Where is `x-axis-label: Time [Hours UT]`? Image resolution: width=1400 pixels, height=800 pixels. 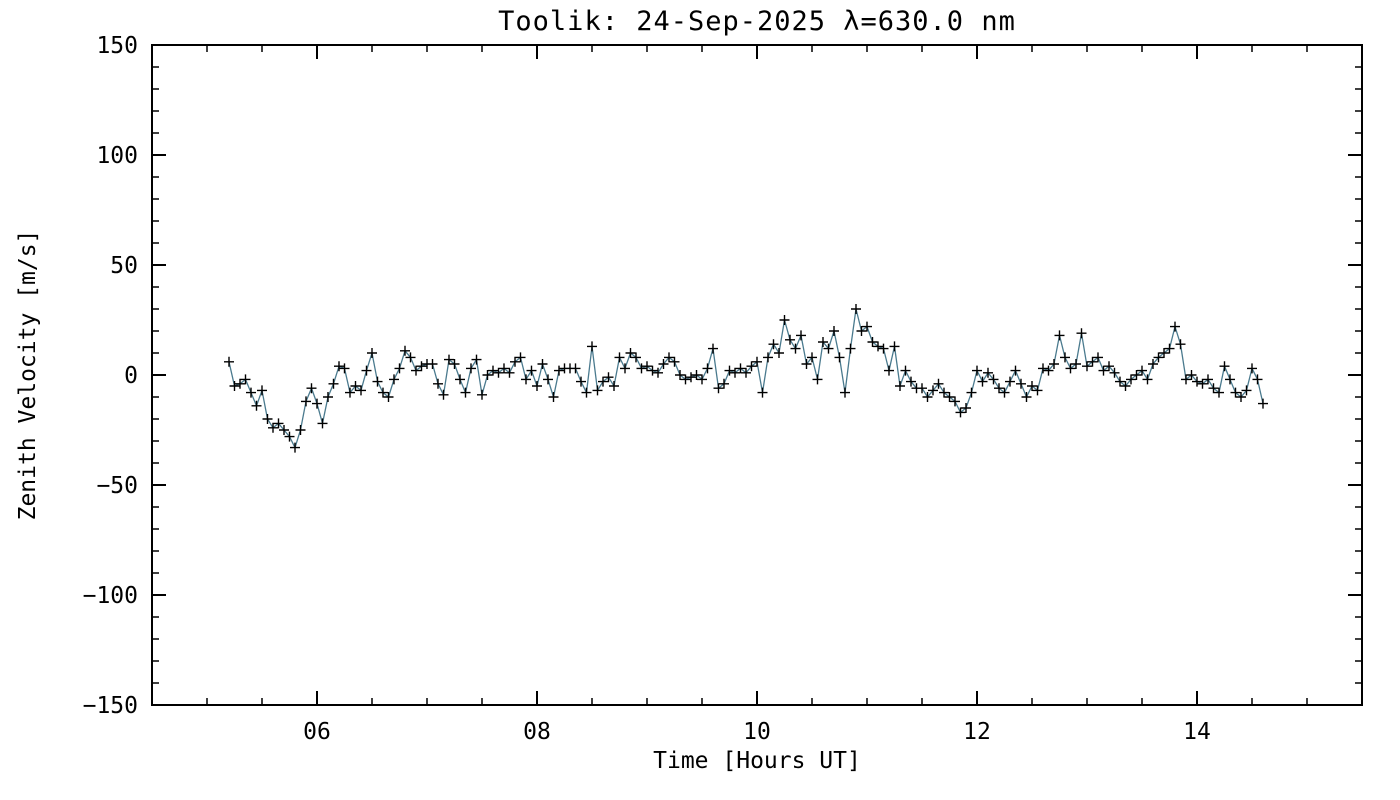
x-axis-label: Time [Hours UT] is located at coordinates (757, 761).